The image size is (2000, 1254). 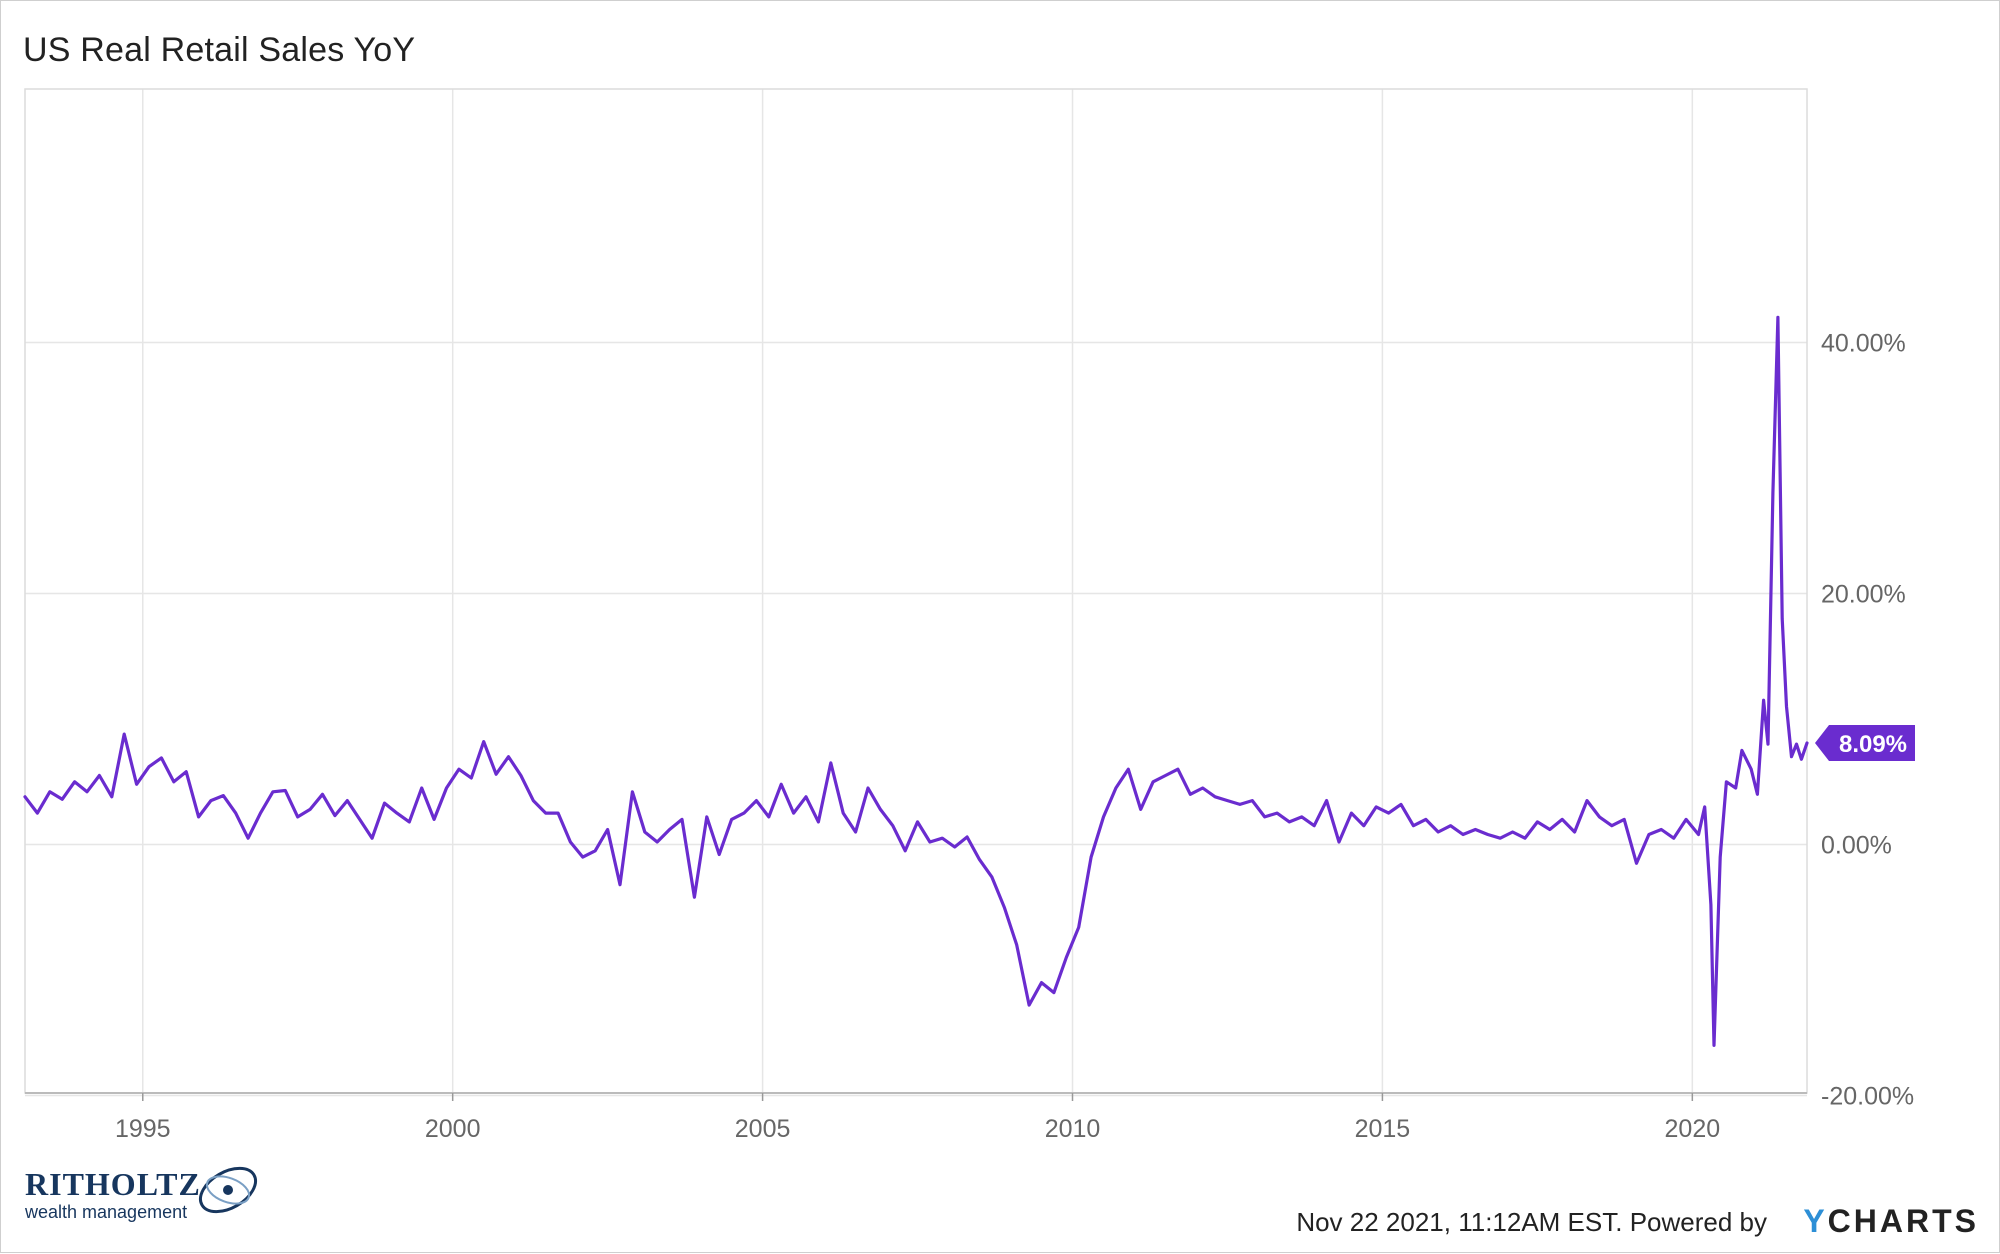 I want to click on last-value-marker: 8.09%, so click(x=1865, y=742).